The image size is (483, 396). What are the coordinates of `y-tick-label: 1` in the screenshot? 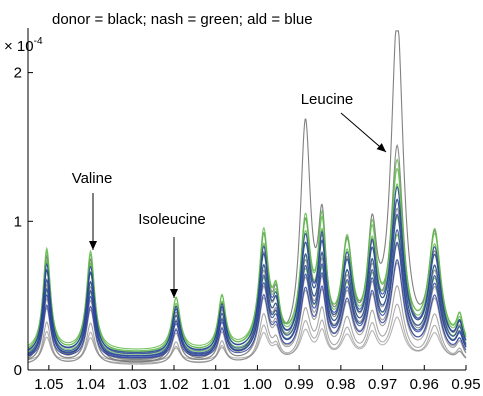 It's located at (18, 221).